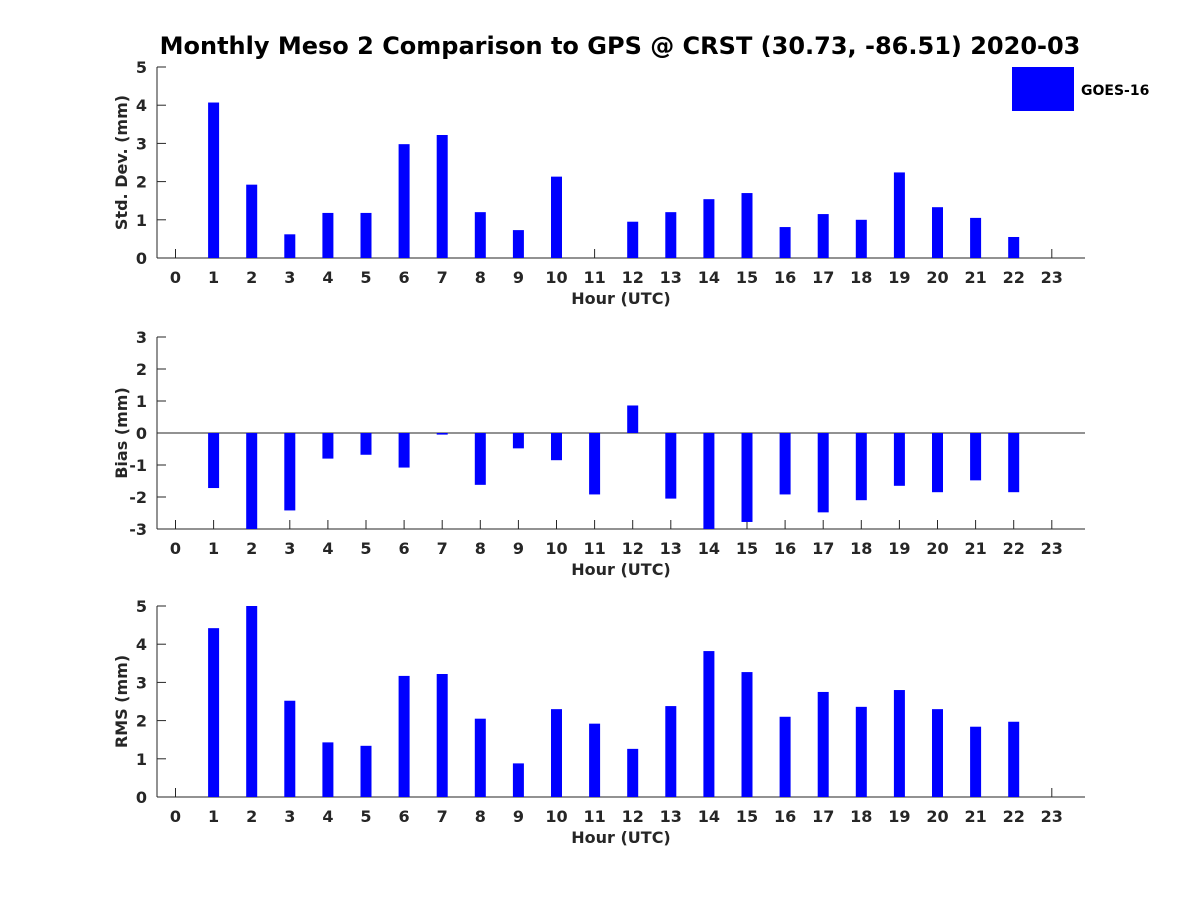 Image resolution: width=1200 pixels, height=900 pixels. Describe the element at coordinates (594, 277) in the screenshot. I see `stddev-x-tick-label: 11` at that location.